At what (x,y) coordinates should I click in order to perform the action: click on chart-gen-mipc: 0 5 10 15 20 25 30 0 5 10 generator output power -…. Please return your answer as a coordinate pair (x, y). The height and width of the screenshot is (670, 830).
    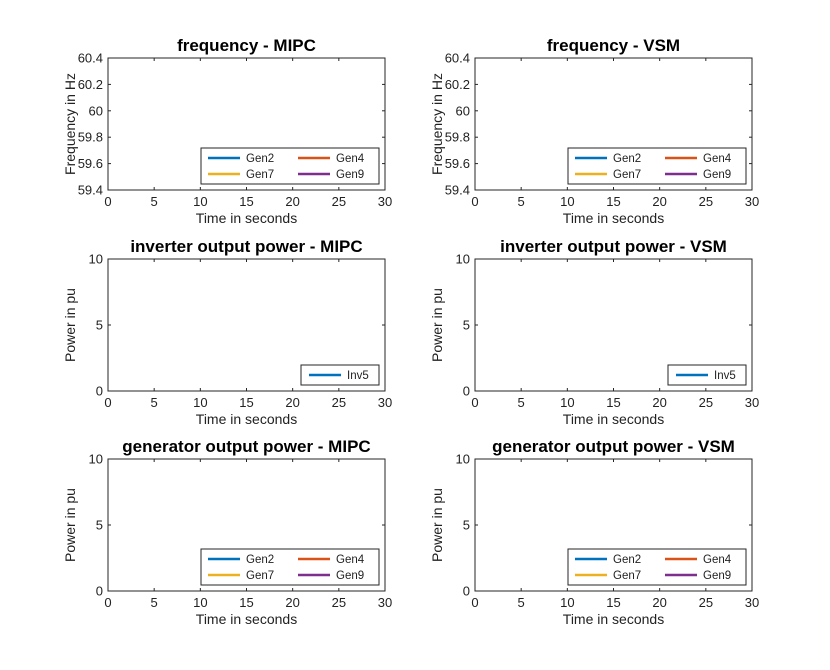
    Looking at the image, I should click on (227, 532).